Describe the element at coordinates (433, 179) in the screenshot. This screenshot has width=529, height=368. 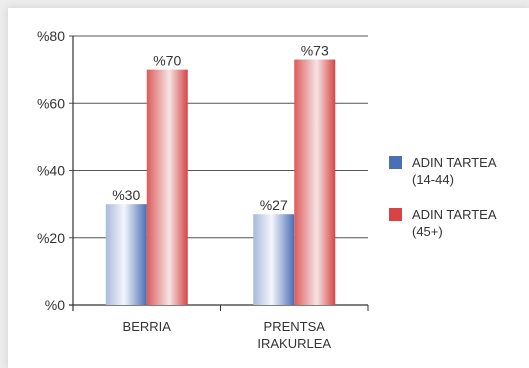
I see `legend-label: (14-44)` at that location.